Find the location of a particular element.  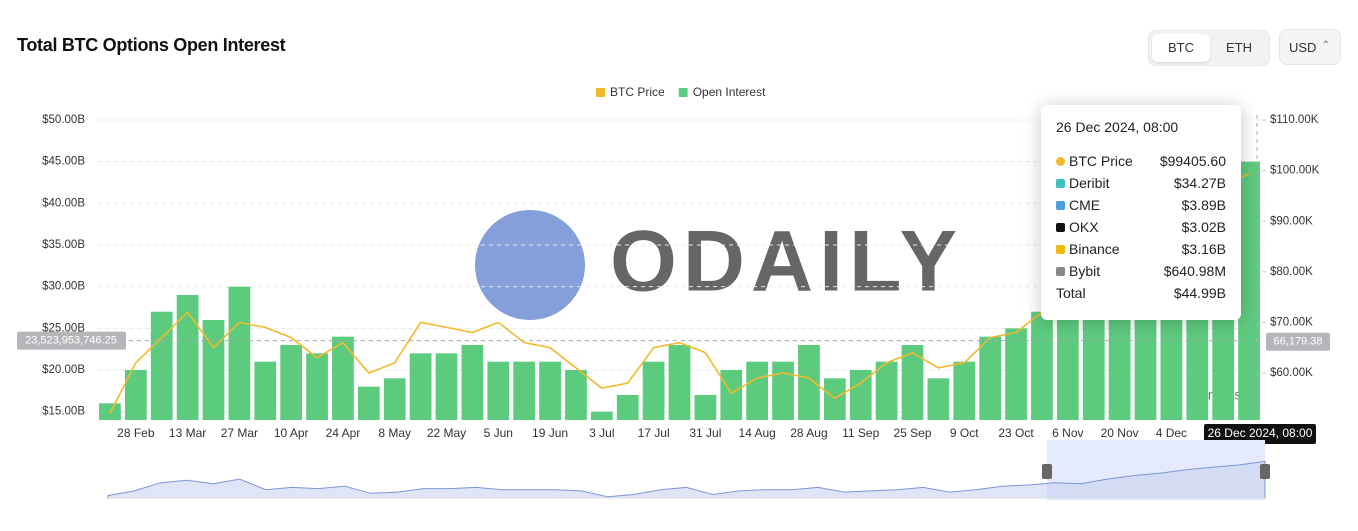

y2-tick-label: $100.00K is located at coordinates (1295, 171).